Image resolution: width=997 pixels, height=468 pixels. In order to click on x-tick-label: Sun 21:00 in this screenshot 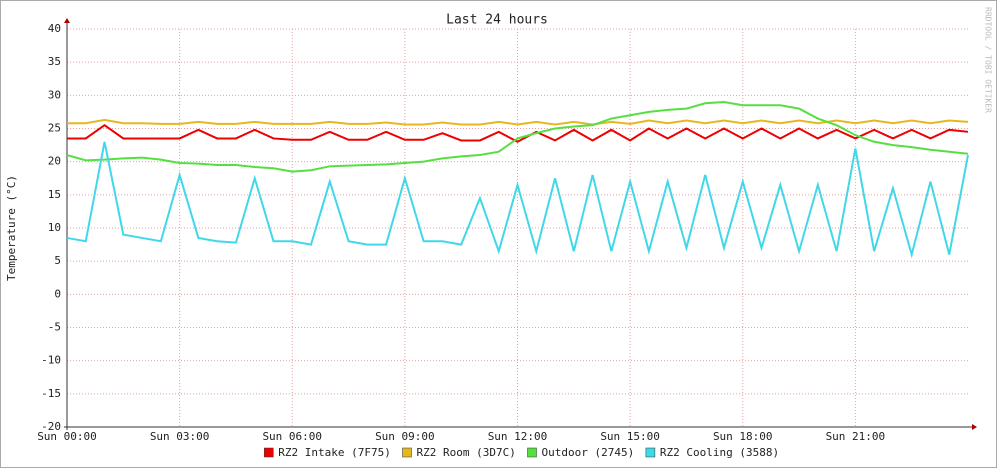, I will do `click(856, 436)`.